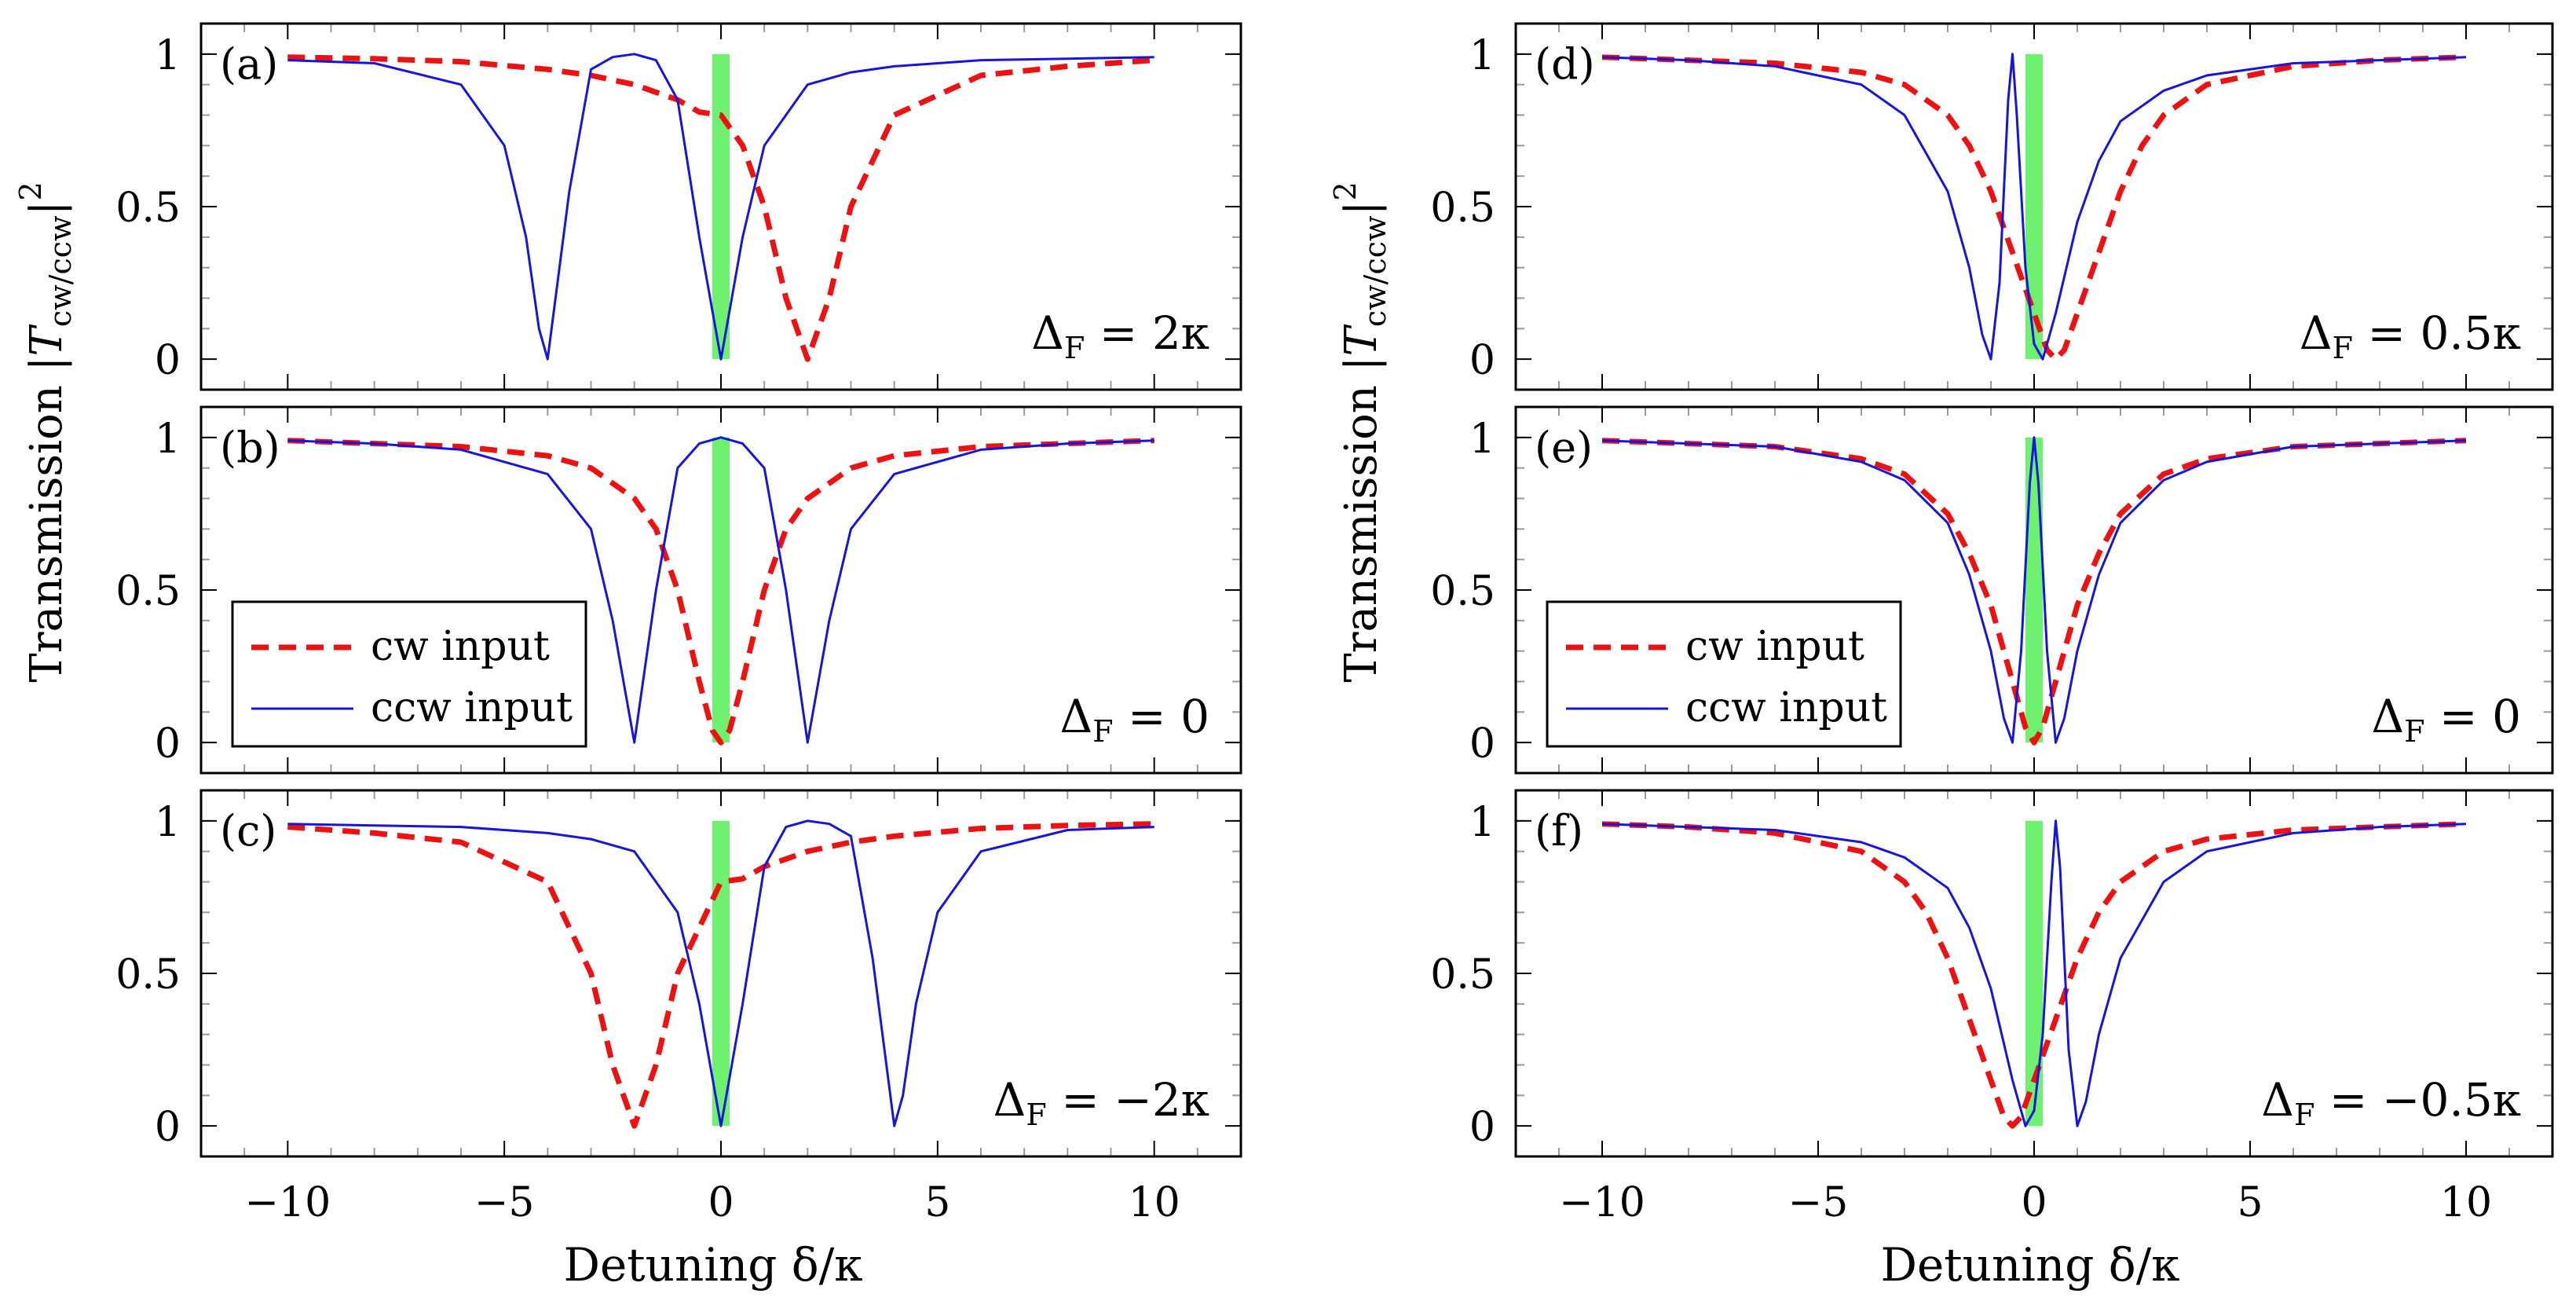  Describe the element at coordinates (712, 1265) in the screenshot. I see `xlabel-left: Detuning δ/κ` at that location.